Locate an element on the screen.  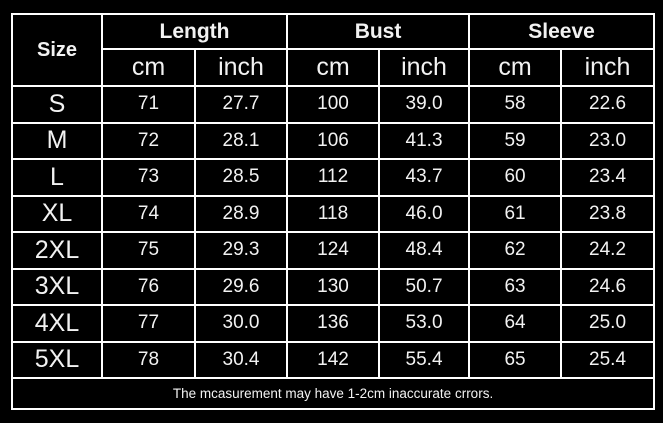
size-header: Size is located at coordinates (57, 50).